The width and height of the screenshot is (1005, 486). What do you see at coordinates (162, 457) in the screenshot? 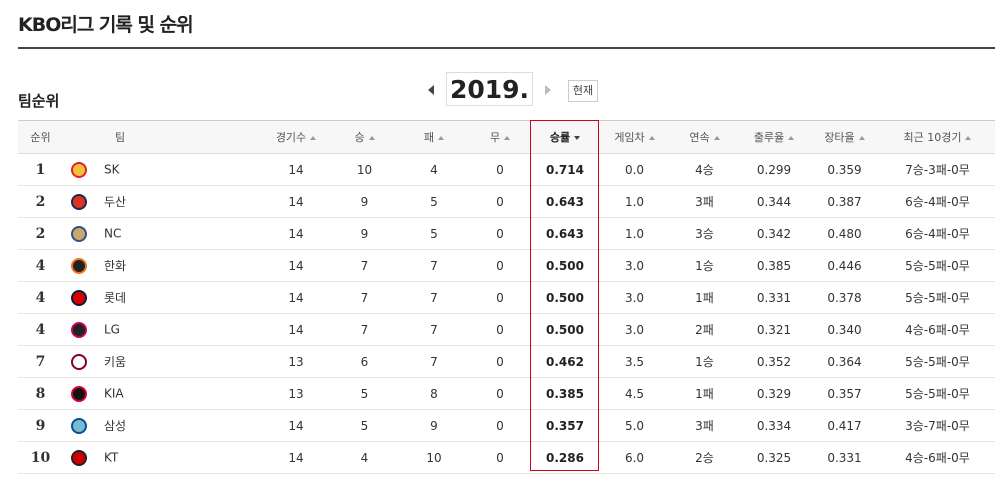
I see `table-cell: KT` at bounding box center [162, 457].